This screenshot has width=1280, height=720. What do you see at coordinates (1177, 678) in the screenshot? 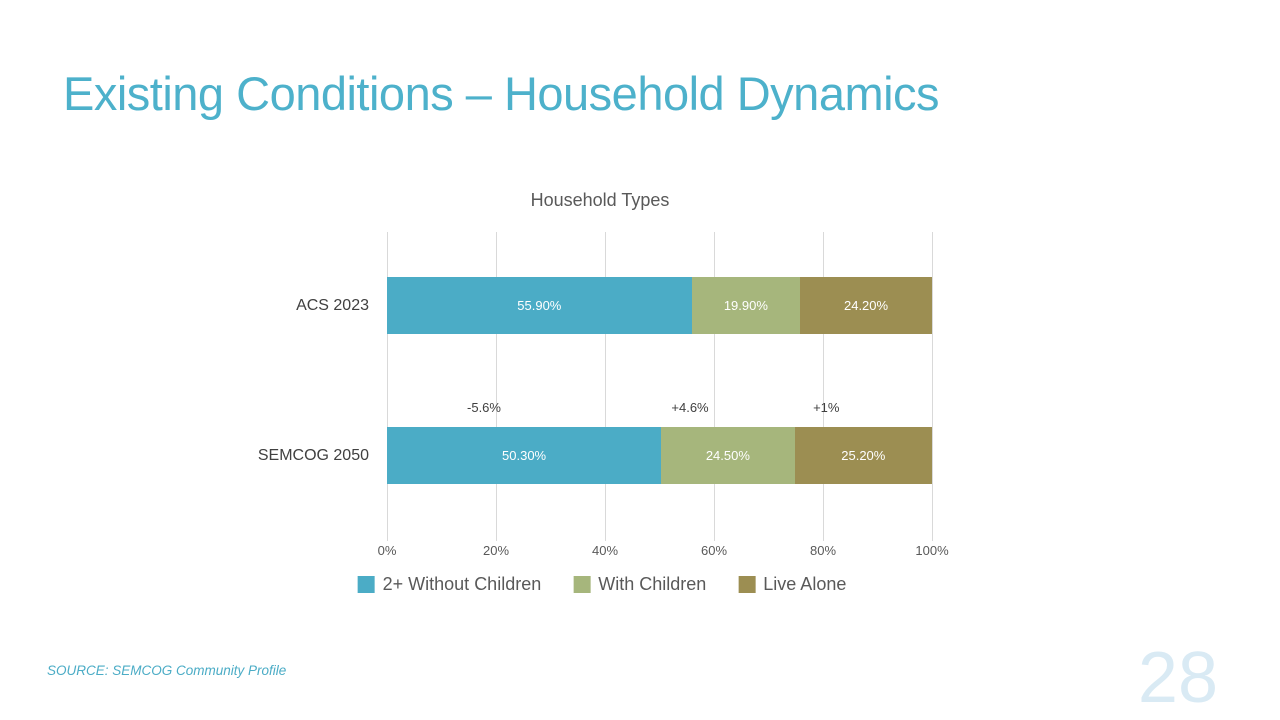
I see `page-number: 28` at bounding box center [1177, 678].